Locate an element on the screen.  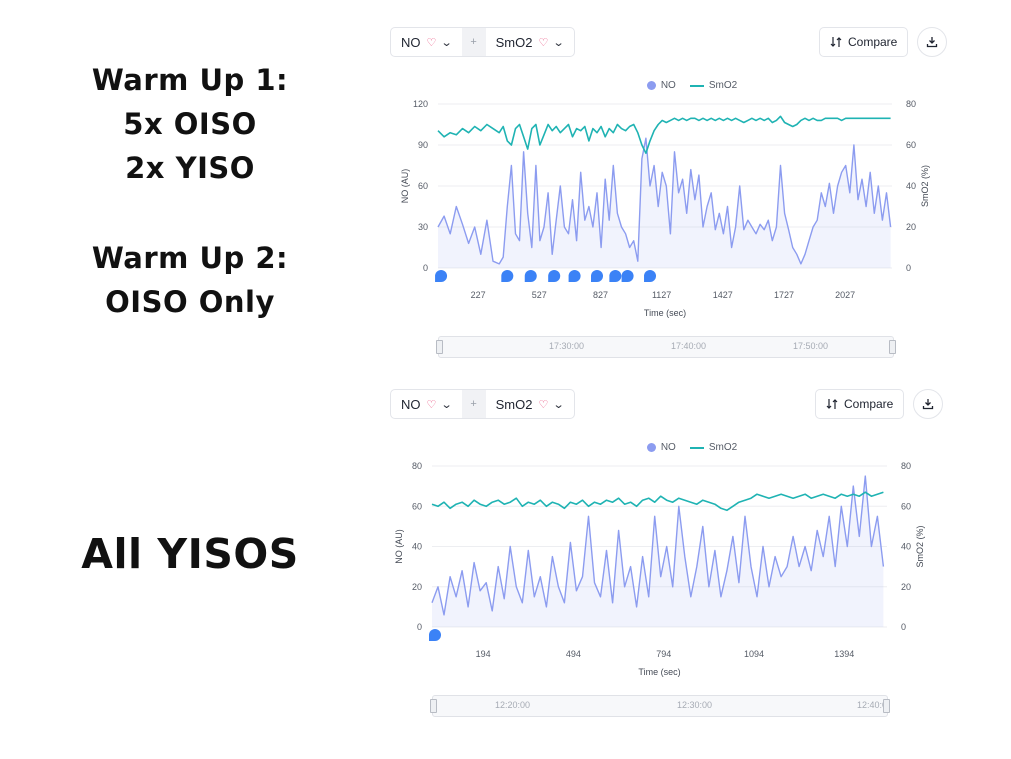
caption-line: All YISOS is located at coordinates (190, 554).